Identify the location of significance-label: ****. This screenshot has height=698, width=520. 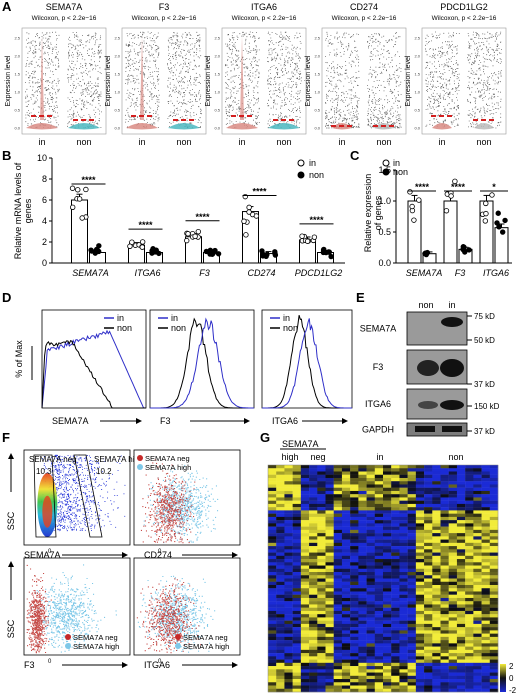
(259, 192).